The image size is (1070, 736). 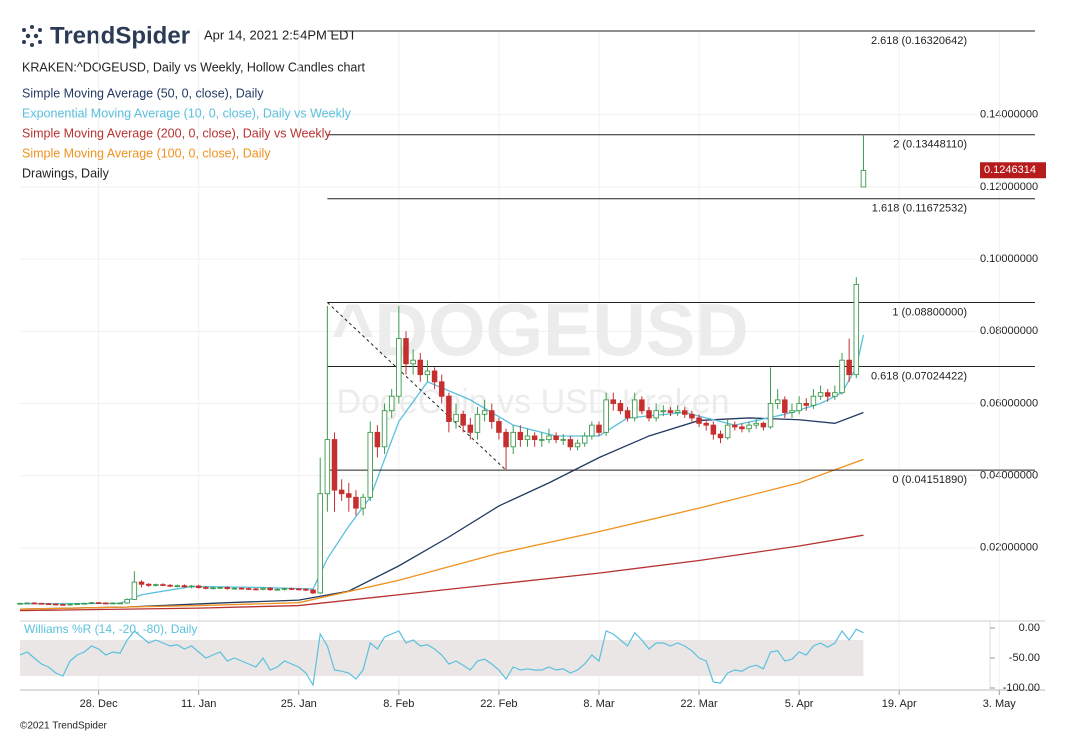 What do you see at coordinates (441, 573) in the screenshot?
I see `moving-average` at bounding box center [441, 573].